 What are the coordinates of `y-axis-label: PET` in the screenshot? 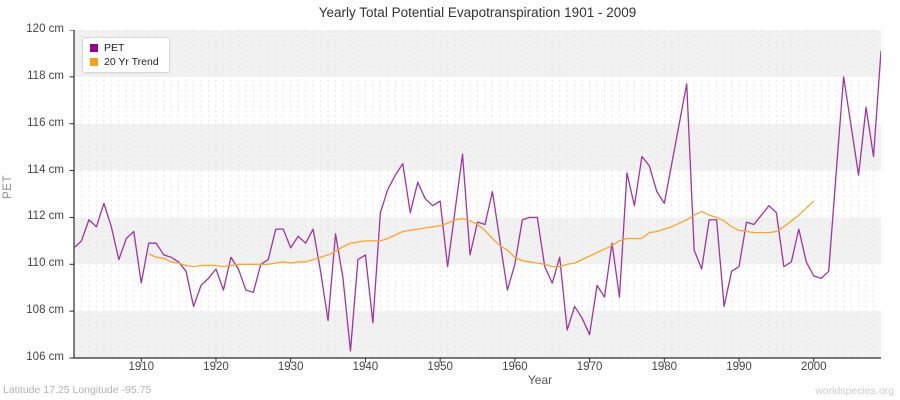 It's located at (8, 187).